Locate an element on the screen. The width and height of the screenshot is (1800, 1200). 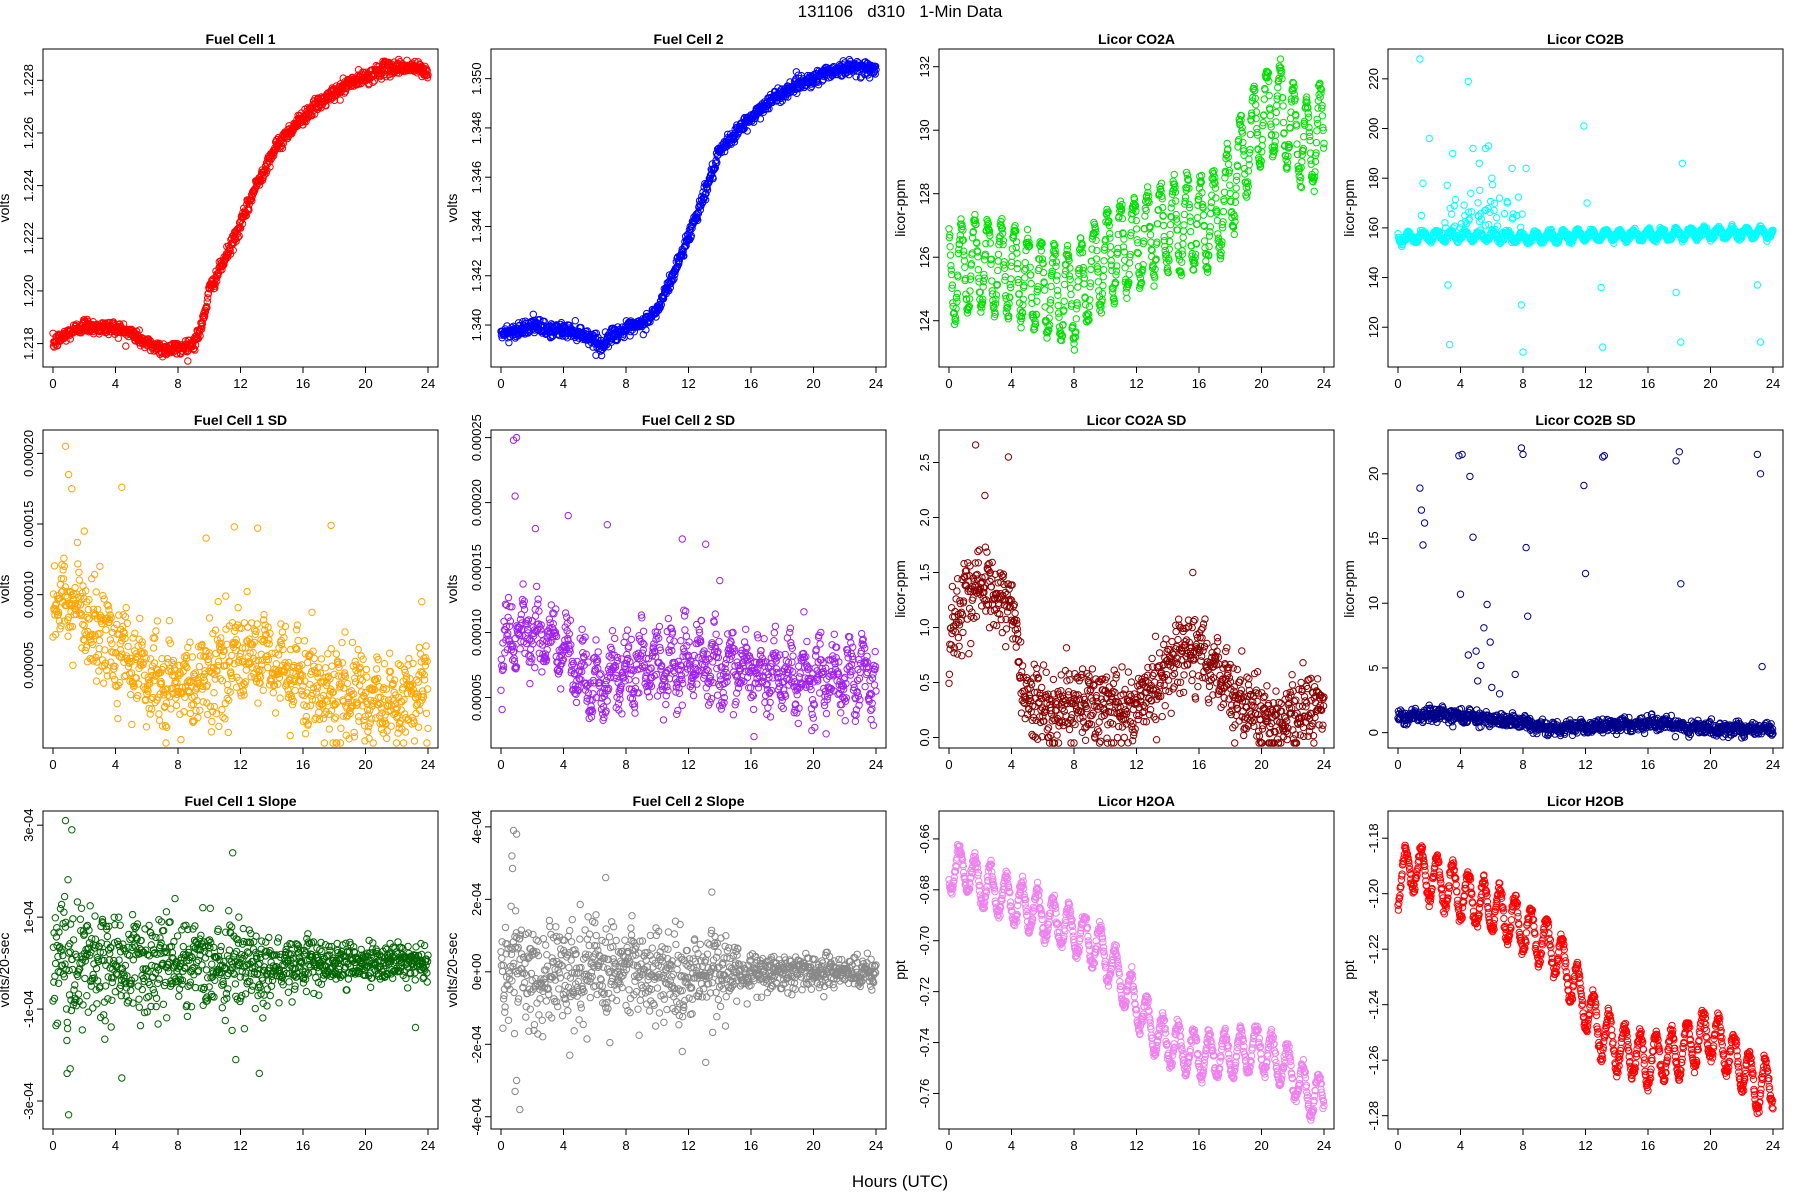
x-tick-label: 8 is located at coordinates (1522, 383).